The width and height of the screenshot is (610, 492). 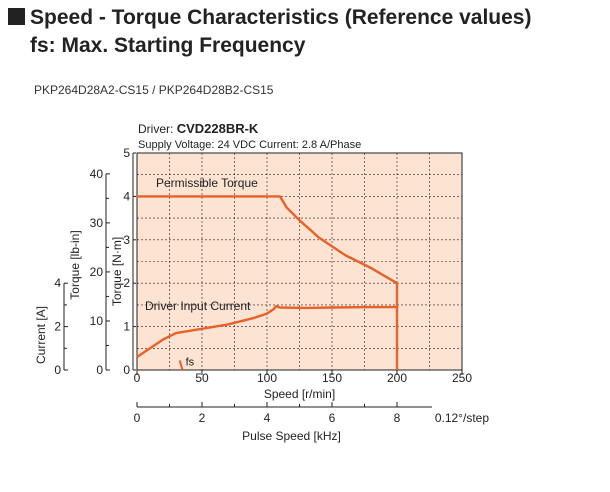 What do you see at coordinates (207, 183) in the screenshot?
I see `permissible-torque-label: Permissible Torque` at bounding box center [207, 183].